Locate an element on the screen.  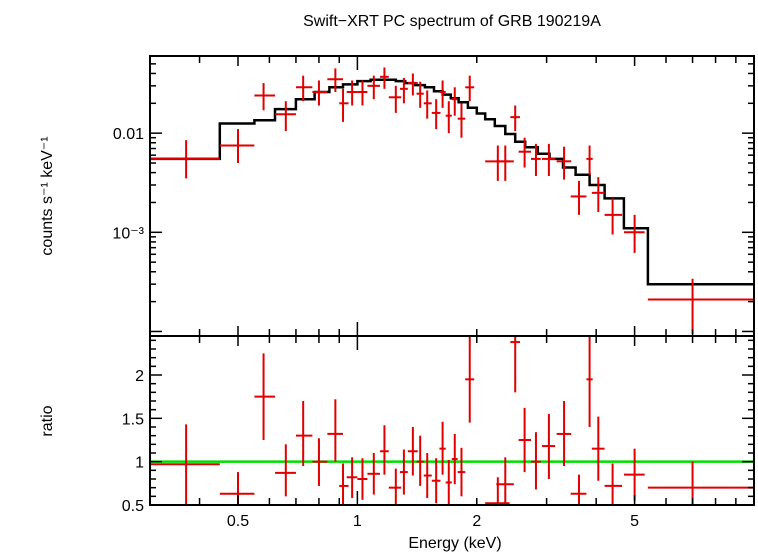
x-tick-label-2: 1 is located at coordinates (357, 521).